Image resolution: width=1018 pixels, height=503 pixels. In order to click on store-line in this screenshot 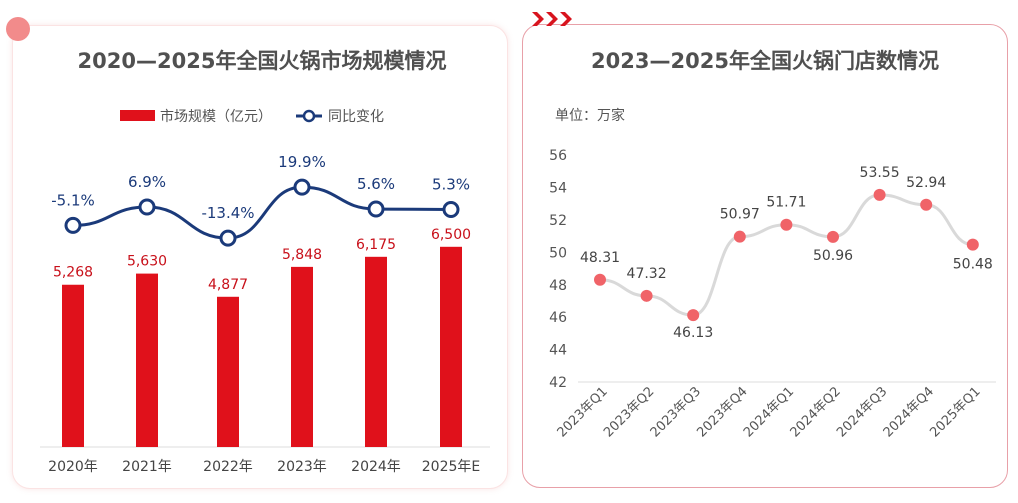, I will do `click(786, 255)`.